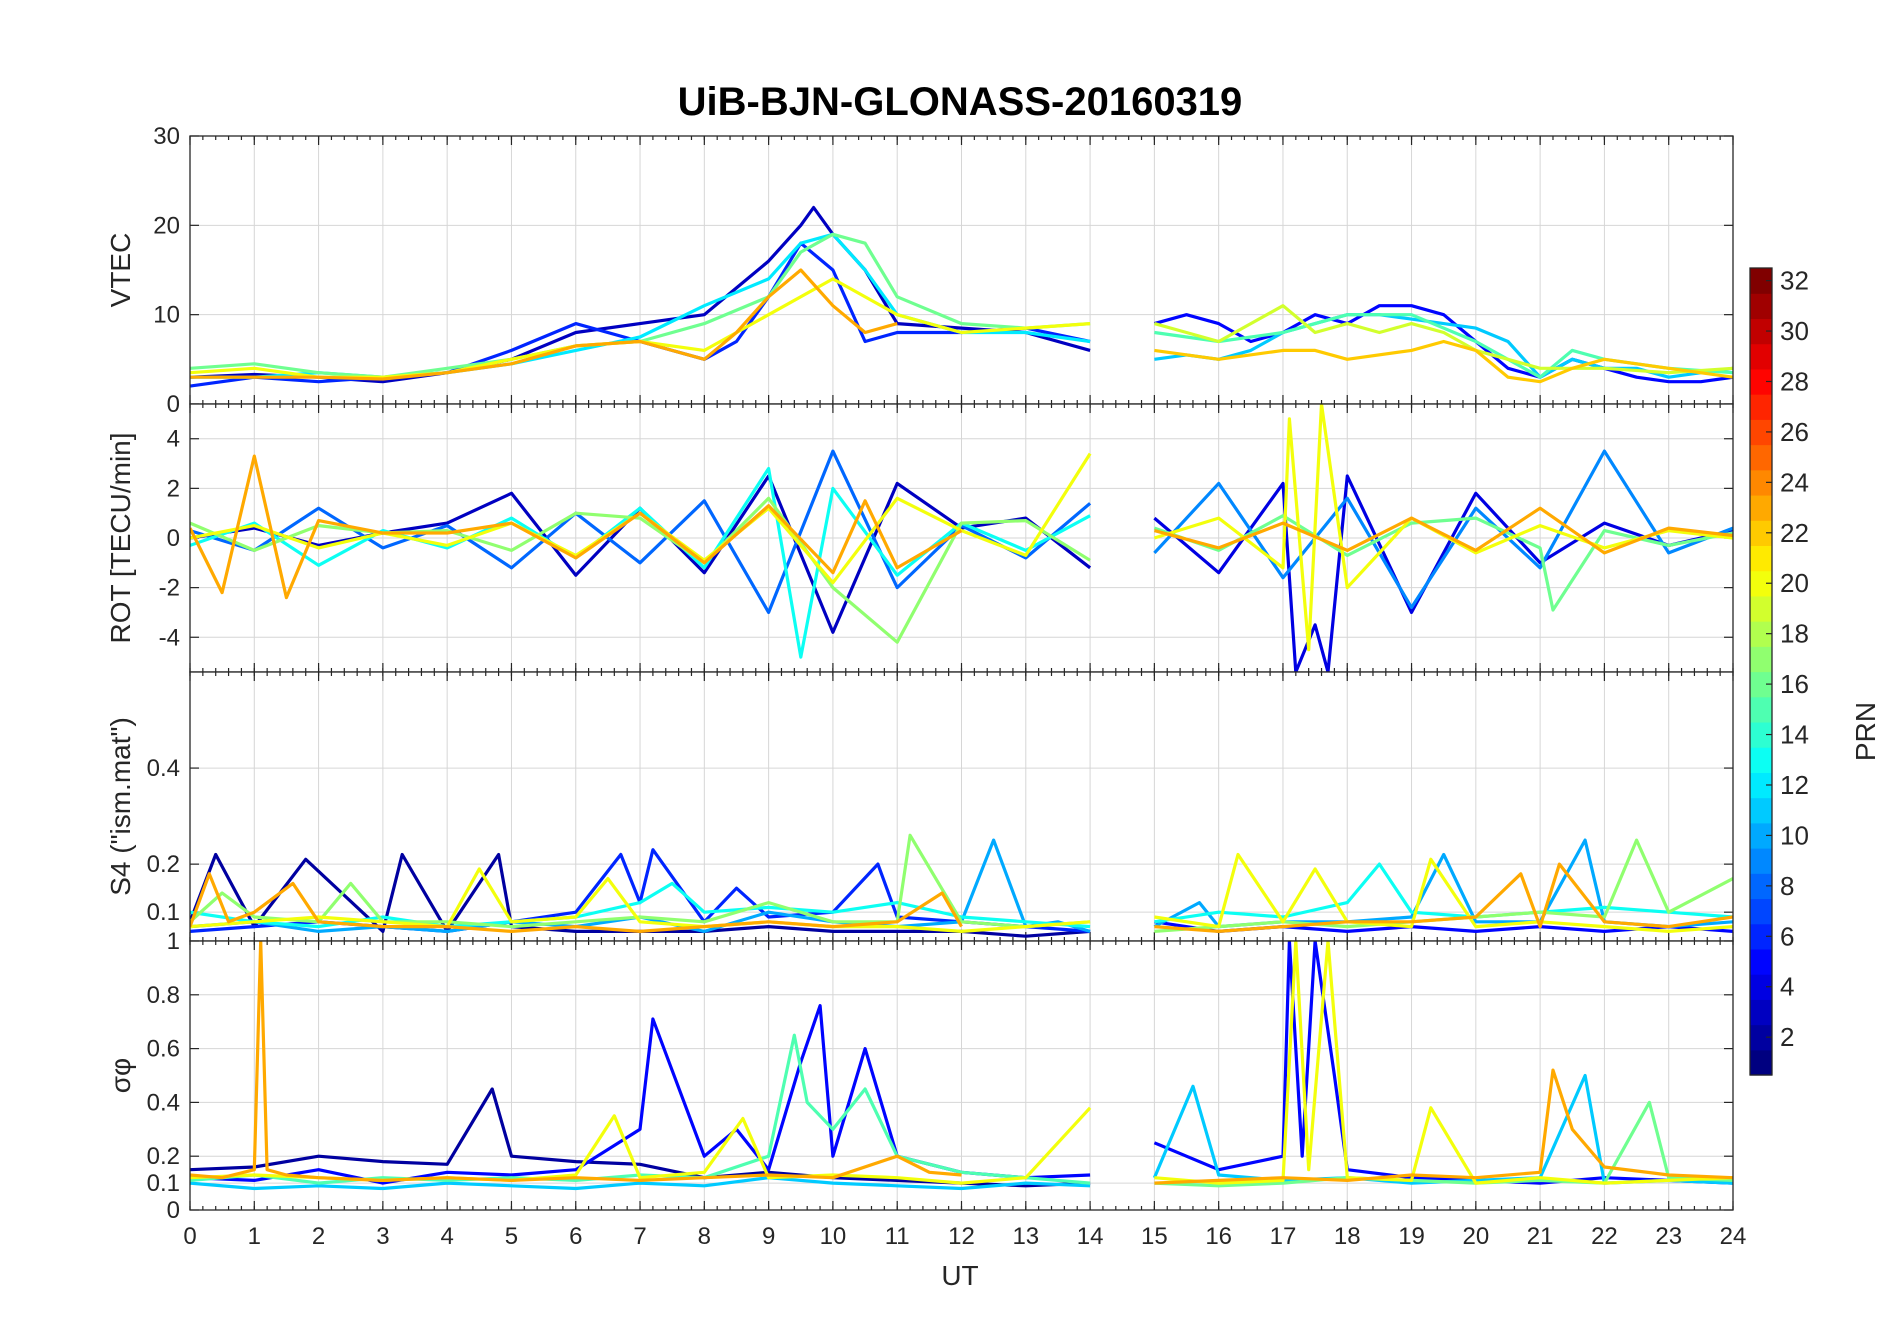 The width and height of the screenshot is (1902, 1330). I want to click on x-tick-label: 23, so click(1668, 1236).